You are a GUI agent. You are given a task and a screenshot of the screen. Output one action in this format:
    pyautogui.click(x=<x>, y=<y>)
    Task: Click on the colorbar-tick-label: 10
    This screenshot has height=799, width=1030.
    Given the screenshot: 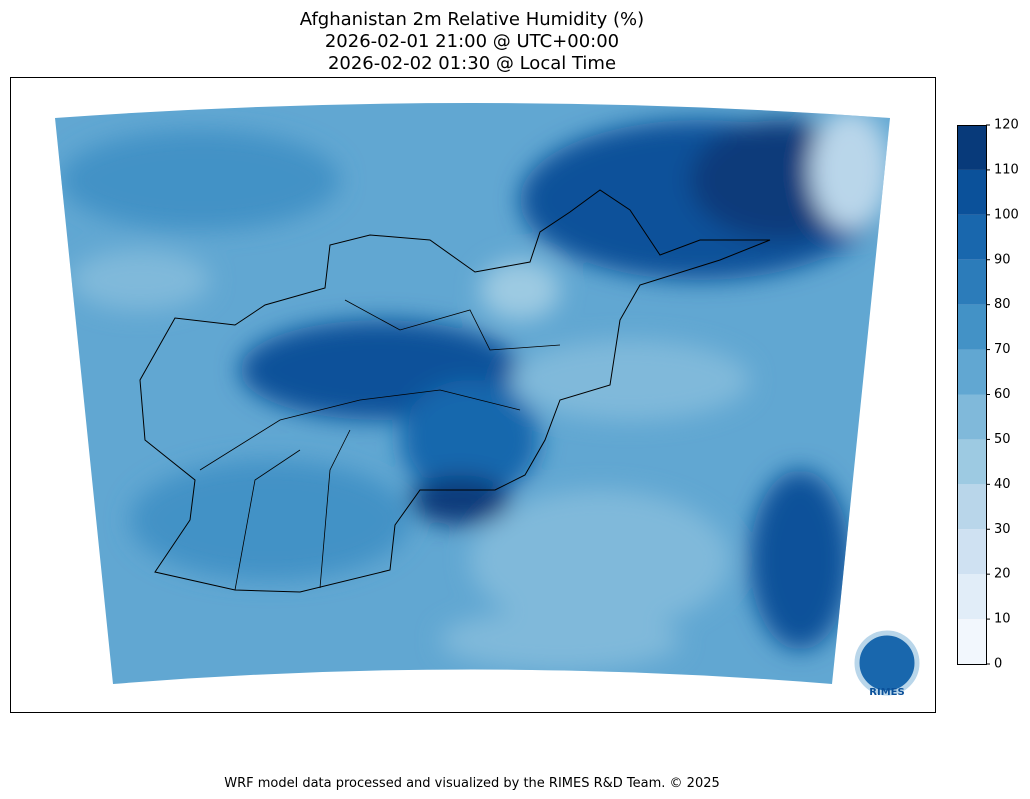 What is the action you would take?
    pyautogui.click(x=1002, y=619)
    